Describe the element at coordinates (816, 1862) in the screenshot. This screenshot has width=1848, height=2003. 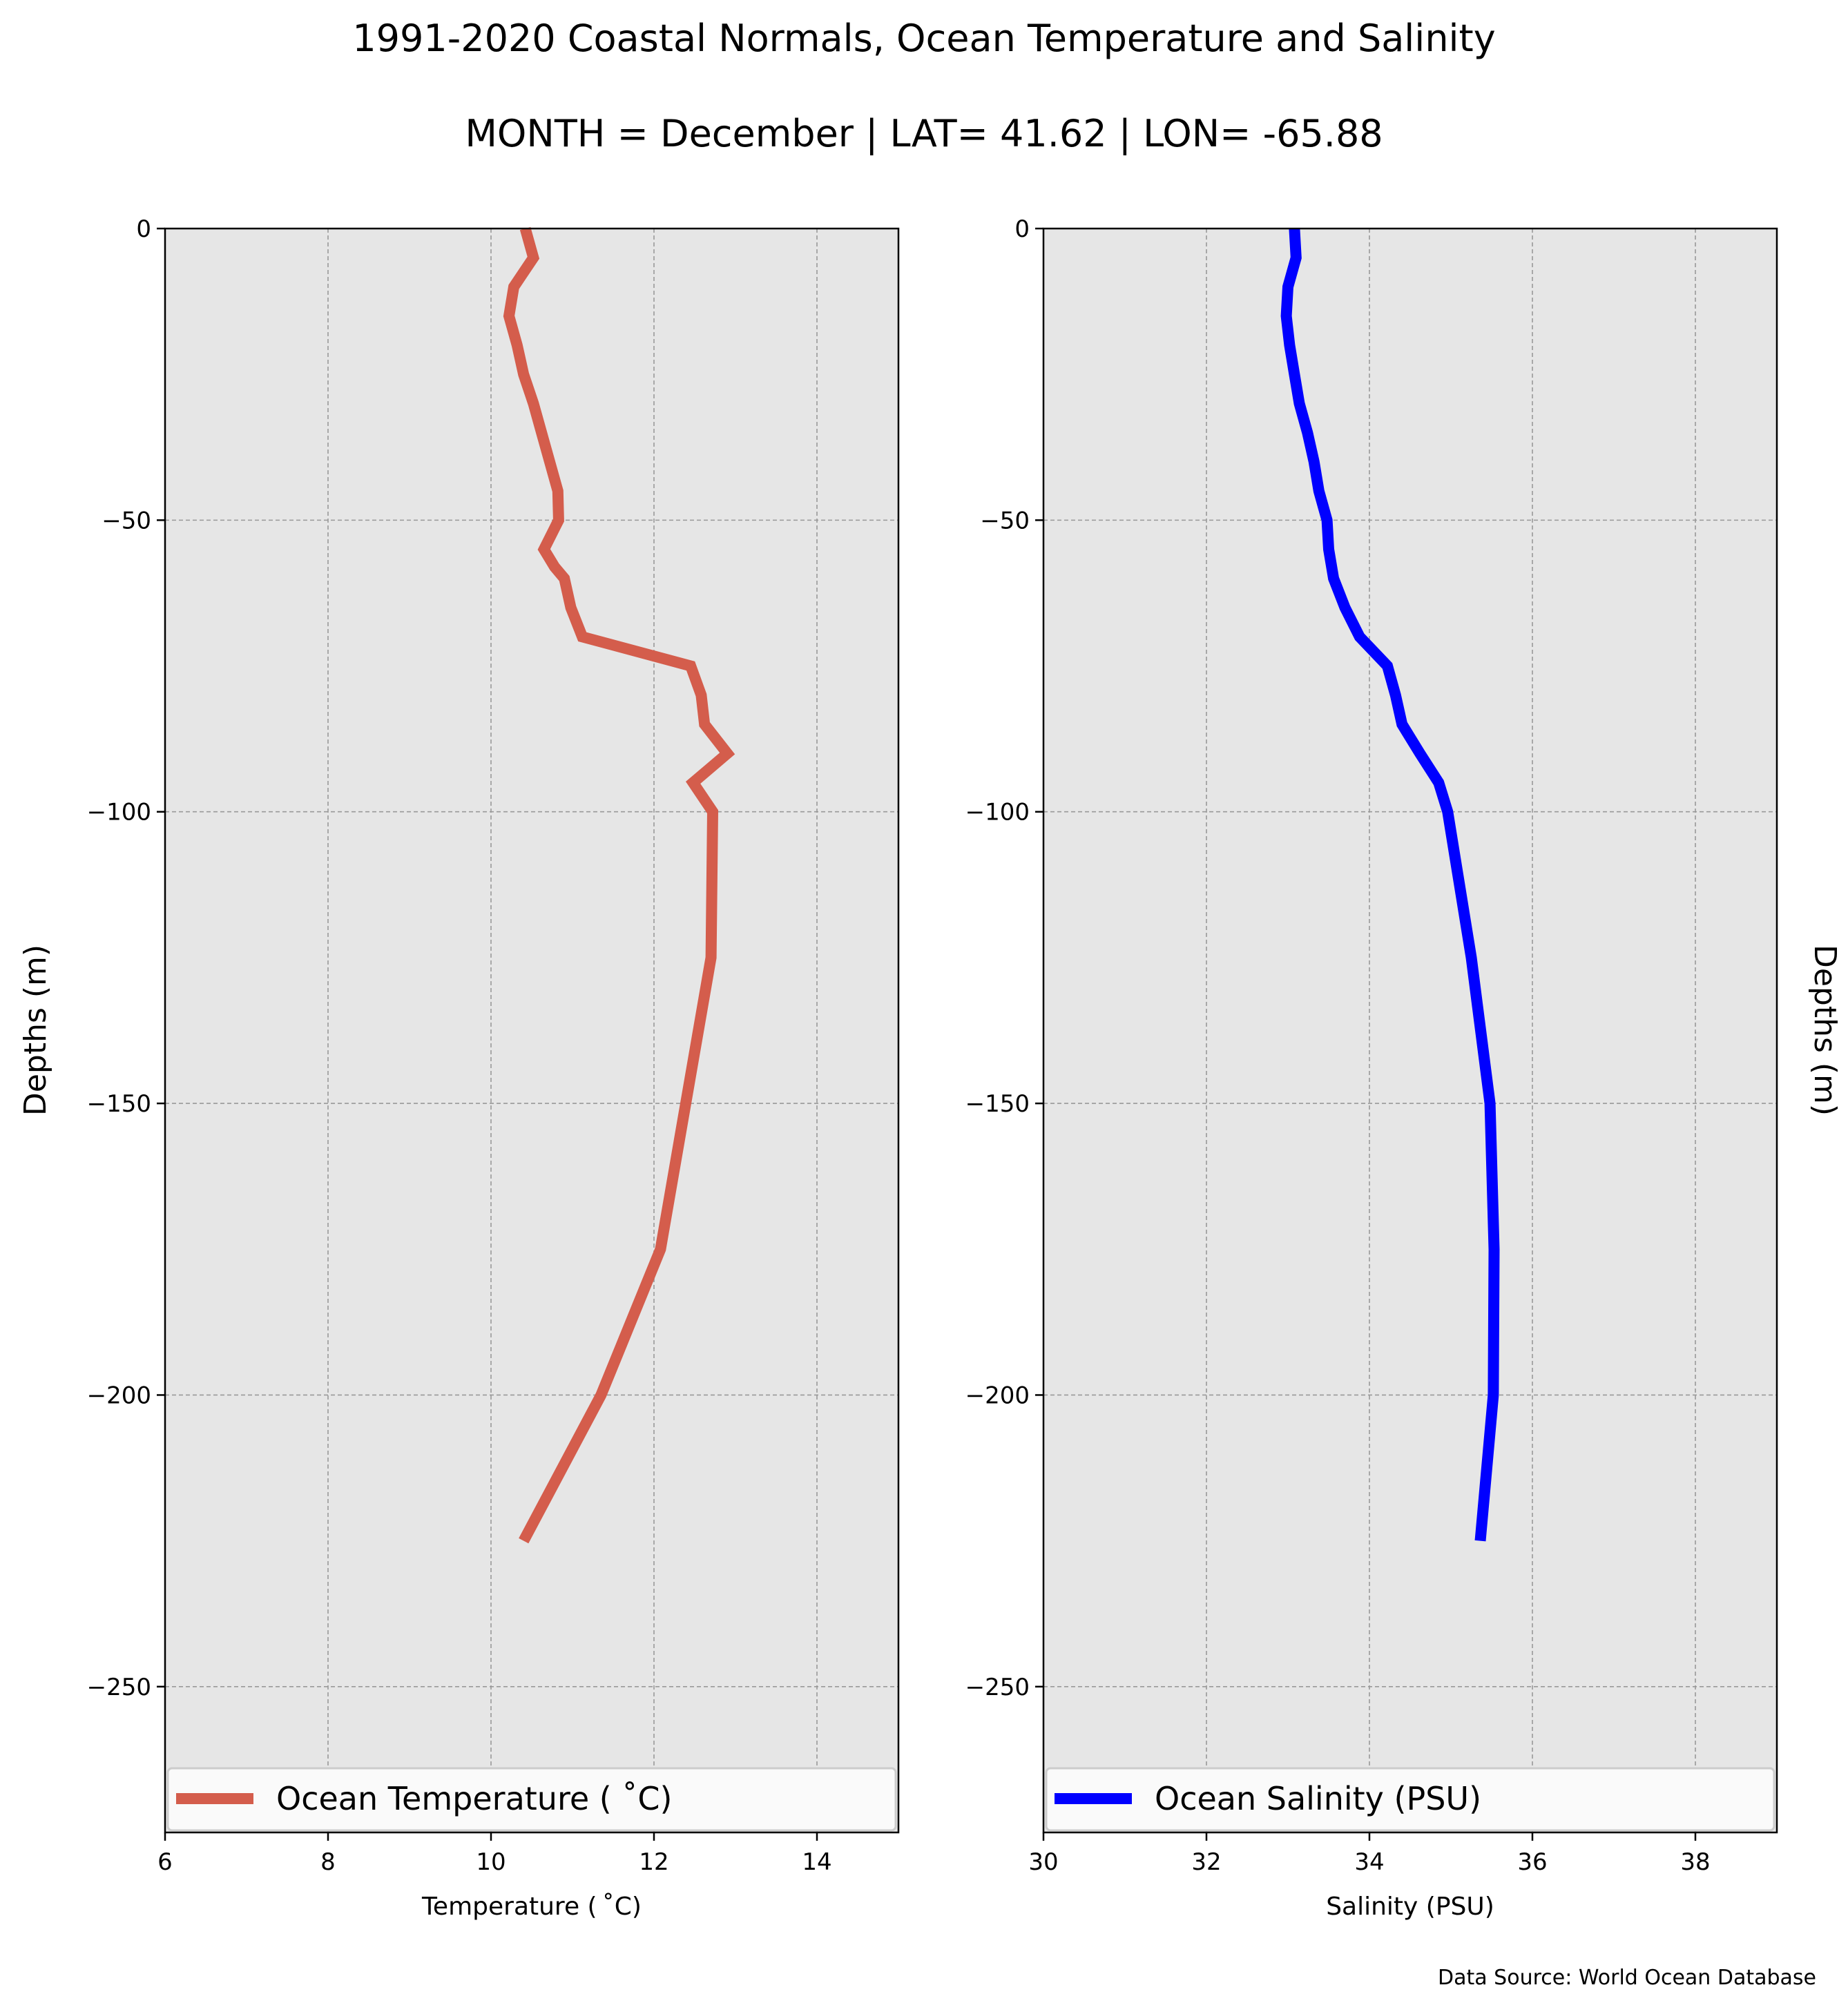
I see `x-tick-label: 14` at that location.